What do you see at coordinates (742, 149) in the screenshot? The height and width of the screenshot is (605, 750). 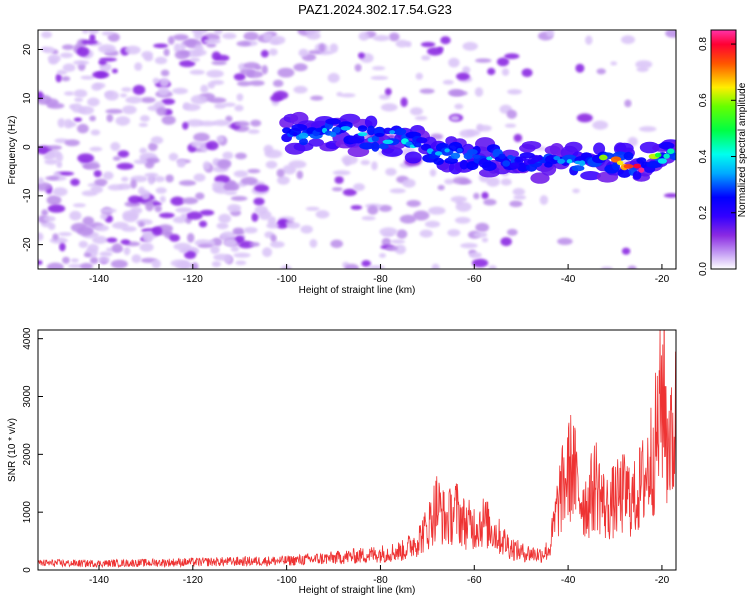 I see `colorbar-label: Normalized spectral amplitude` at bounding box center [742, 149].